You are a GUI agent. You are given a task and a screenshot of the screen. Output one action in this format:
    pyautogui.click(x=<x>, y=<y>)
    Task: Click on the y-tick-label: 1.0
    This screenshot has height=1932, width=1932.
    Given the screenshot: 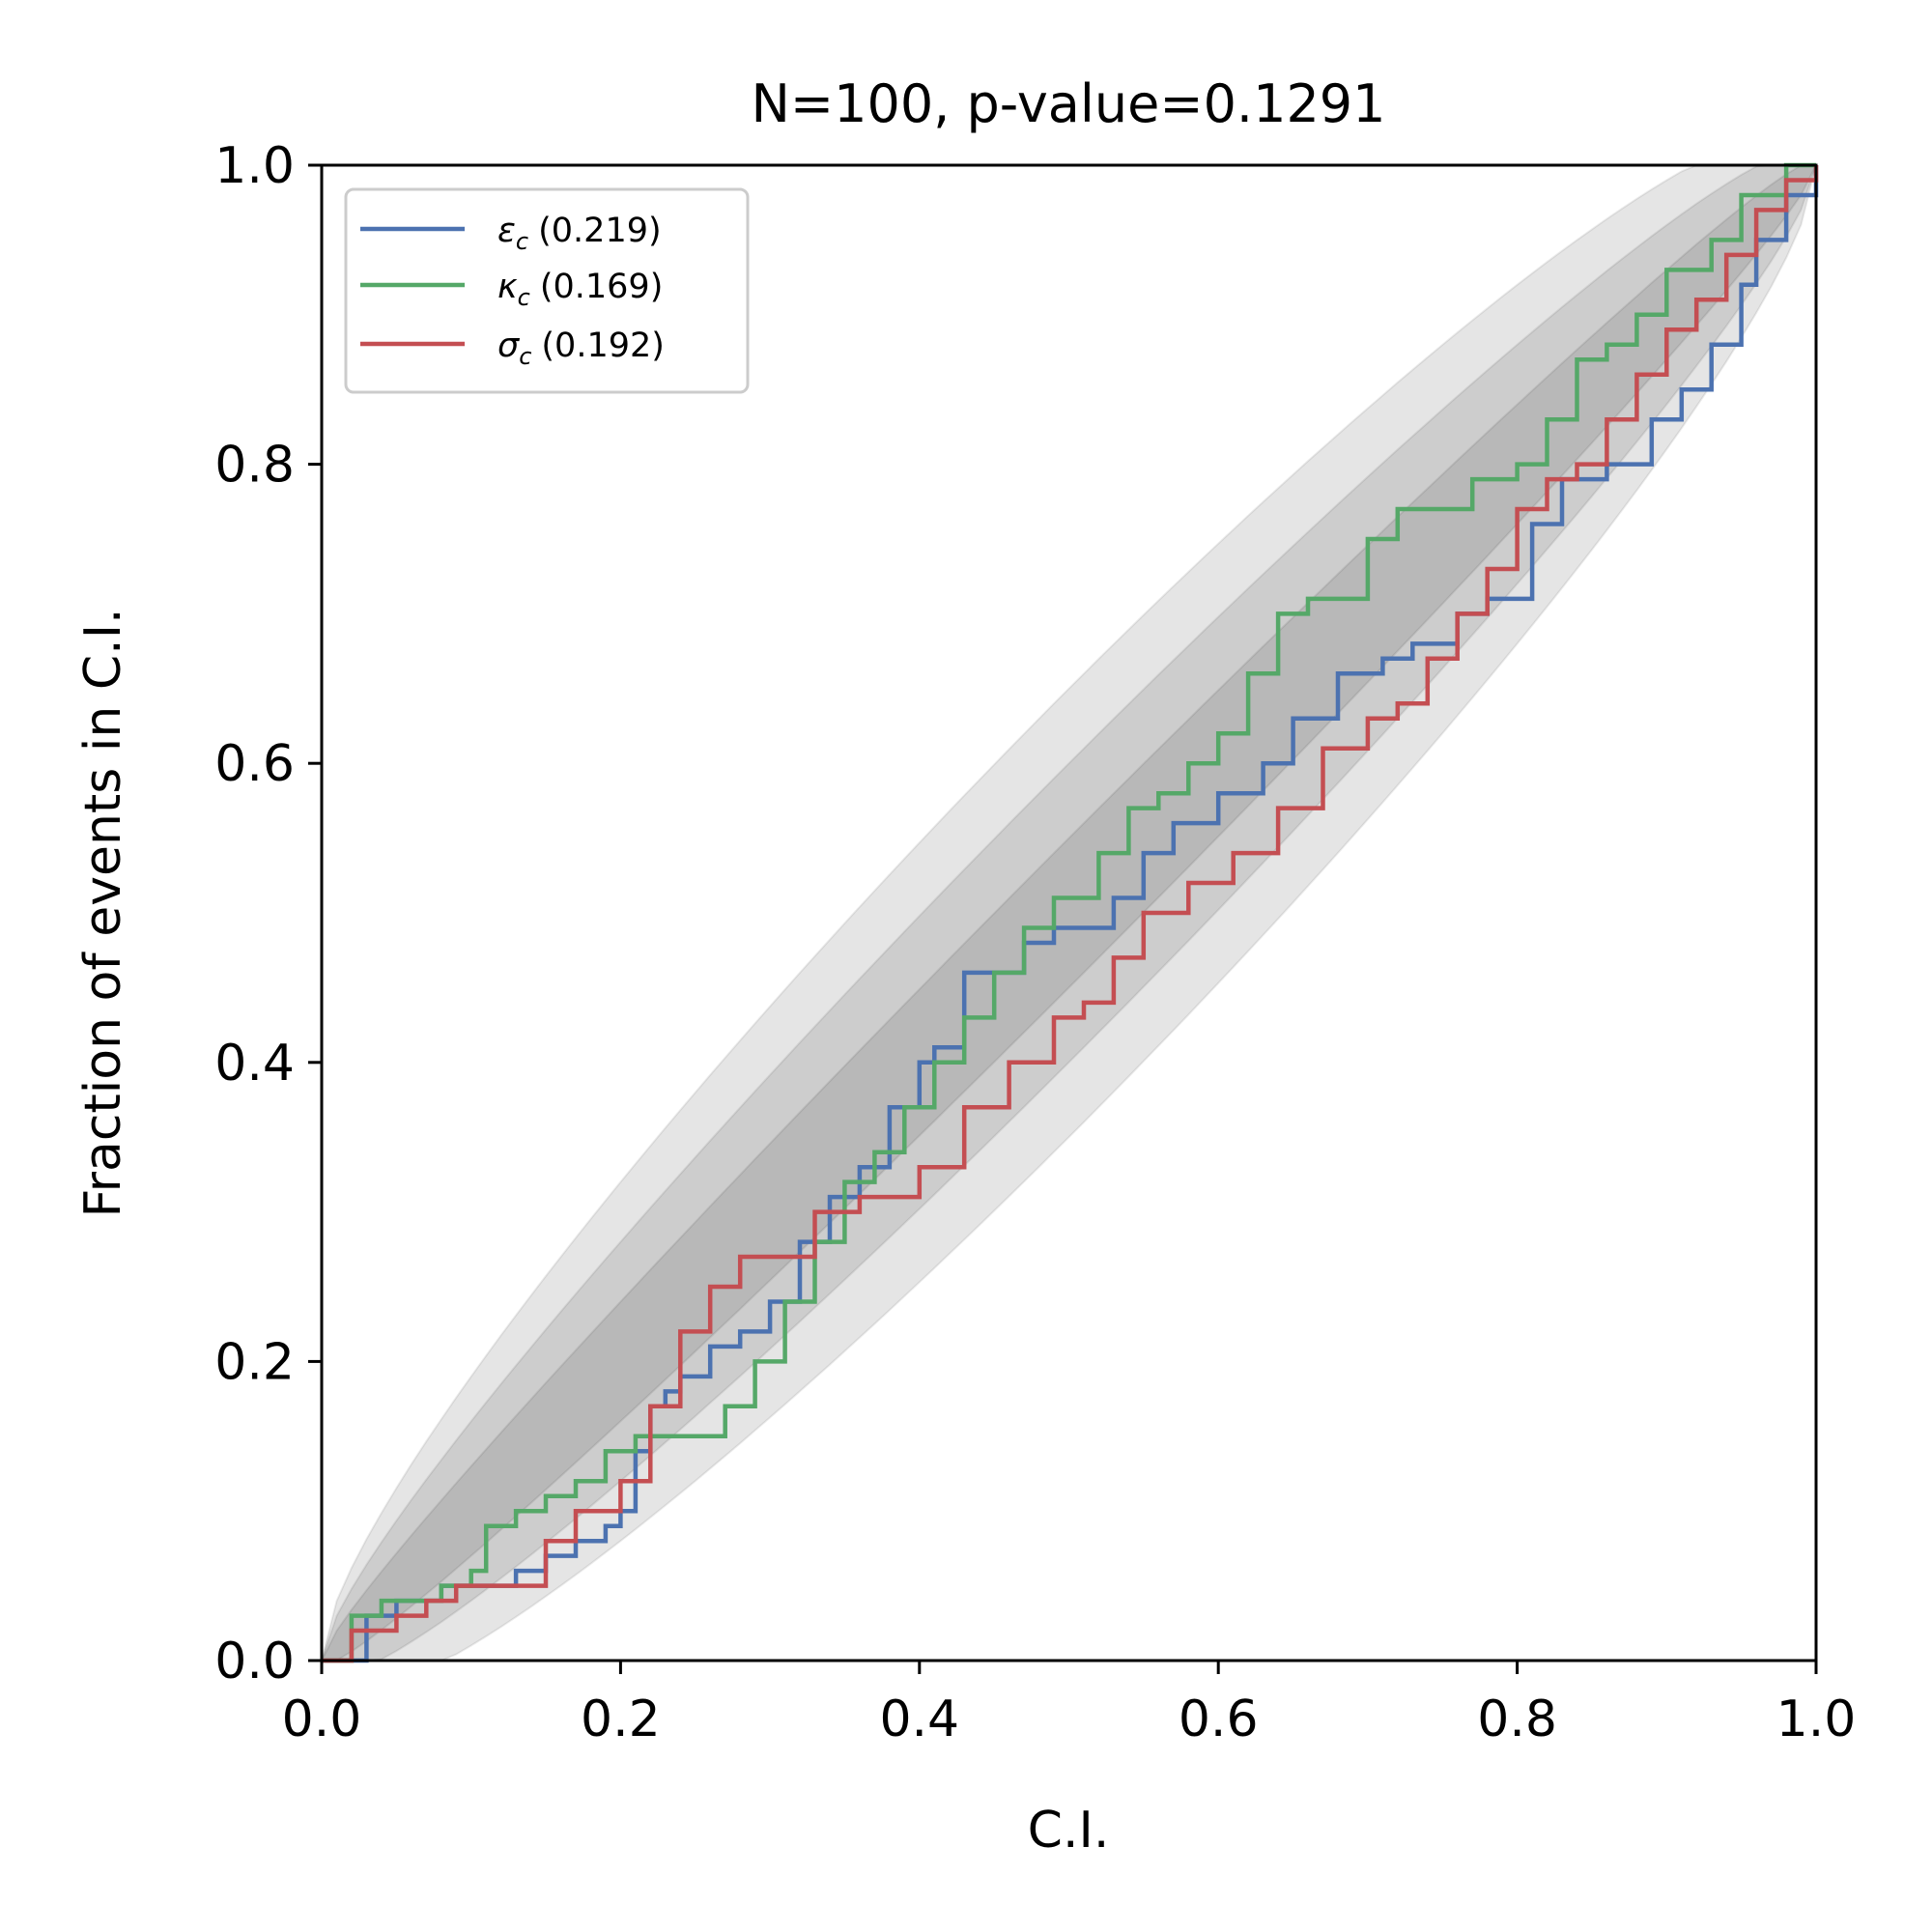 What is the action you would take?
    pyautogui.click(x=254, y=166)
    